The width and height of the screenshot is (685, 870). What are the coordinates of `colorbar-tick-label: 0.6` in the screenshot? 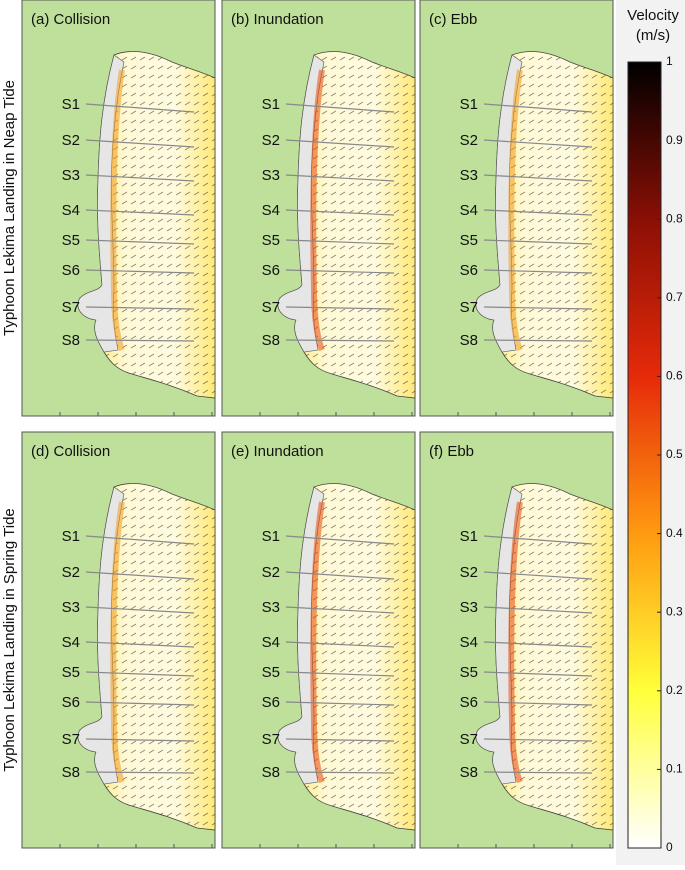 It's located at (674, 376).